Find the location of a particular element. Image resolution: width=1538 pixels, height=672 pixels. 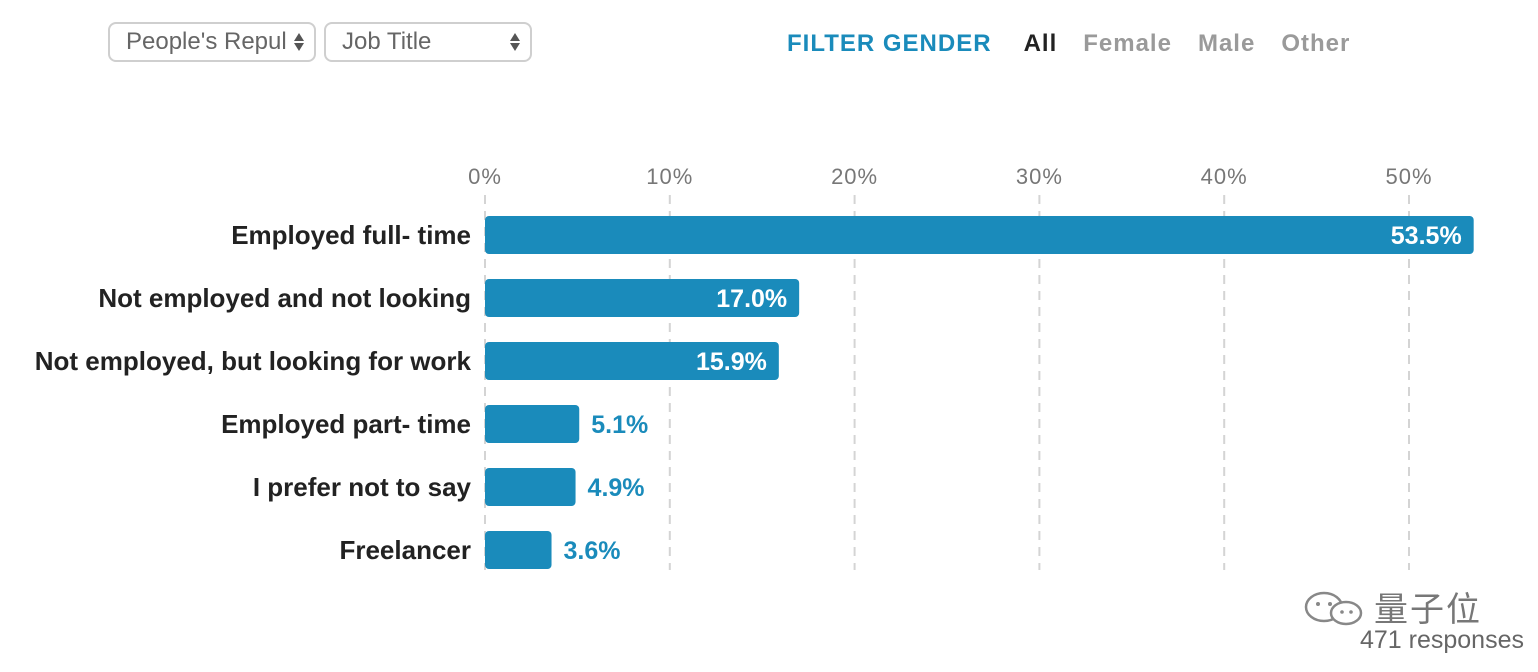

value-label: 15.9% is located at coordinates (731, 362).